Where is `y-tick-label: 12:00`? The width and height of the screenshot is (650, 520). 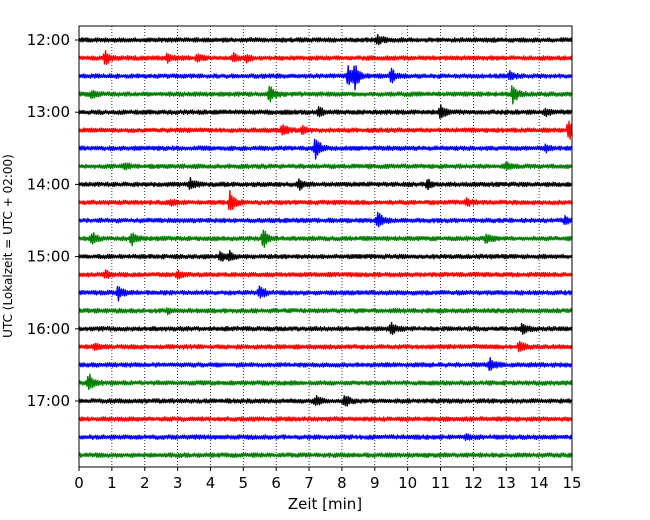 y-tick-label: 12:00 is located at coordinates (48, 40).